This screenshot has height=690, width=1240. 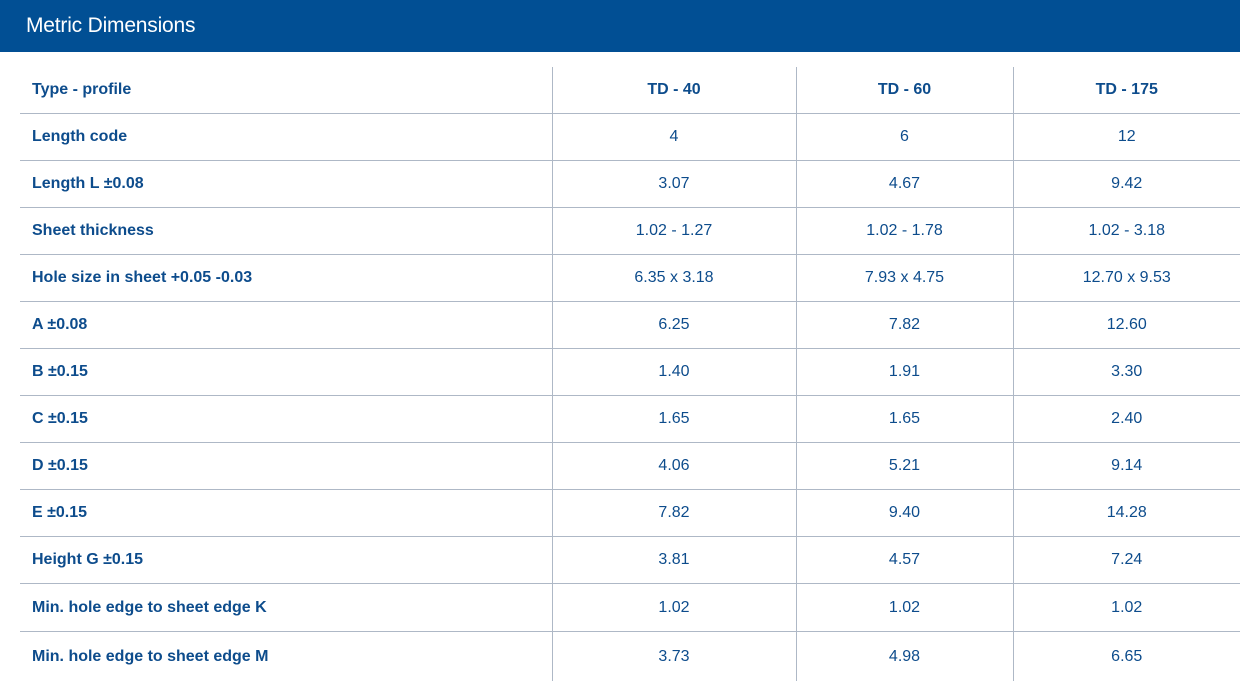 I want to click on row-label: Sheet thickness, so click(x=286, y=231).